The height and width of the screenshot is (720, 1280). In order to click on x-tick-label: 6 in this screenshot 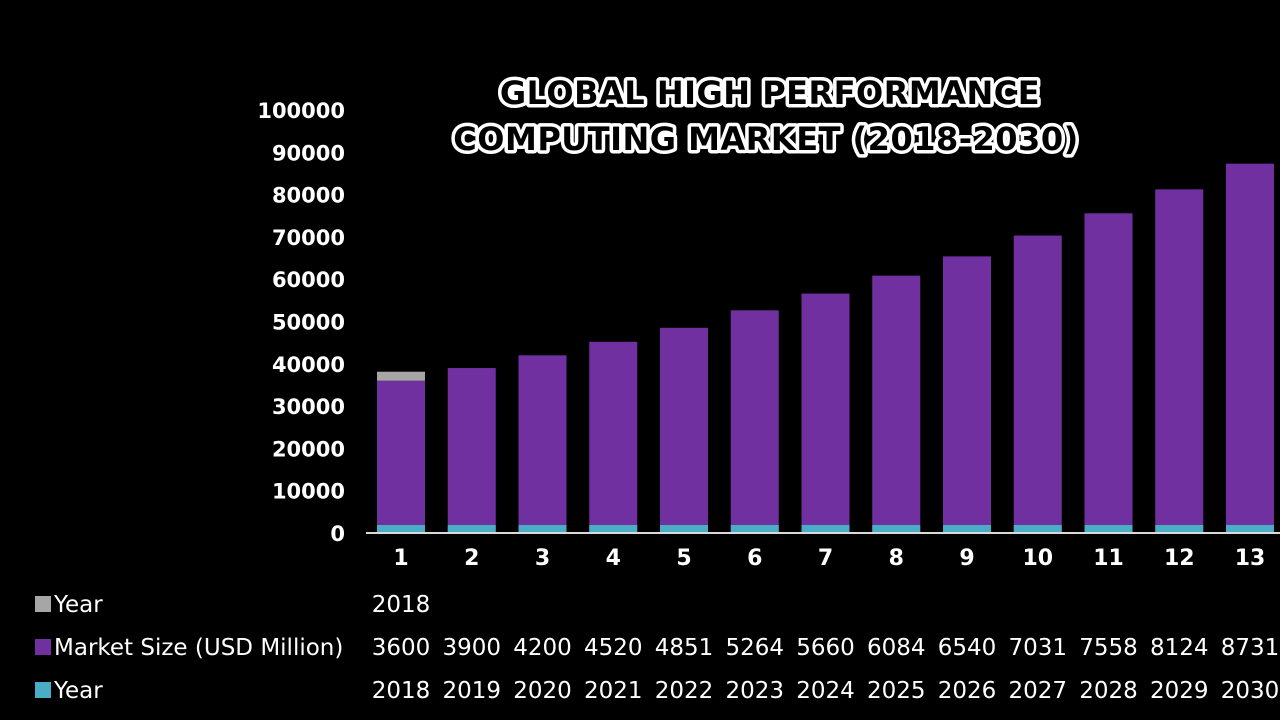, I will do `click(754, 558)`.